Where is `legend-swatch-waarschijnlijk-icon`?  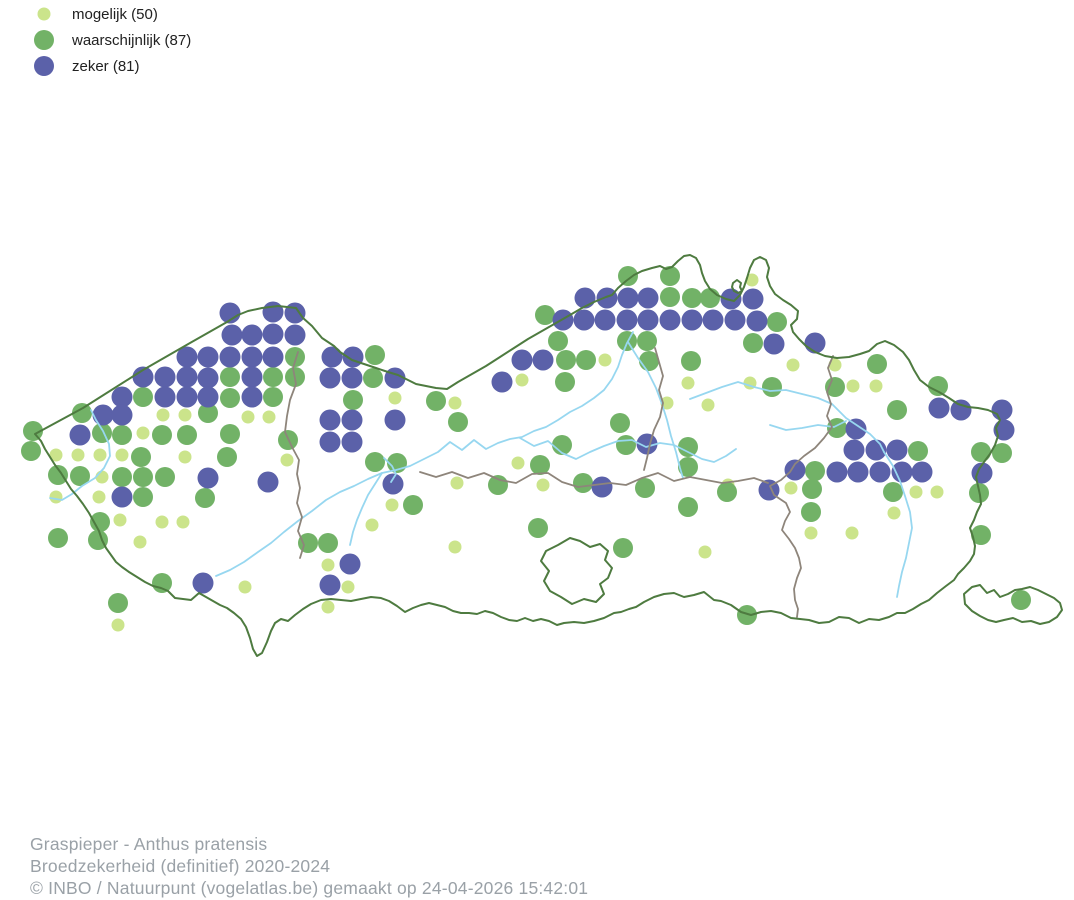 legend-swatch-waarschijnlijk-icon is located at coordinates (44, 40).